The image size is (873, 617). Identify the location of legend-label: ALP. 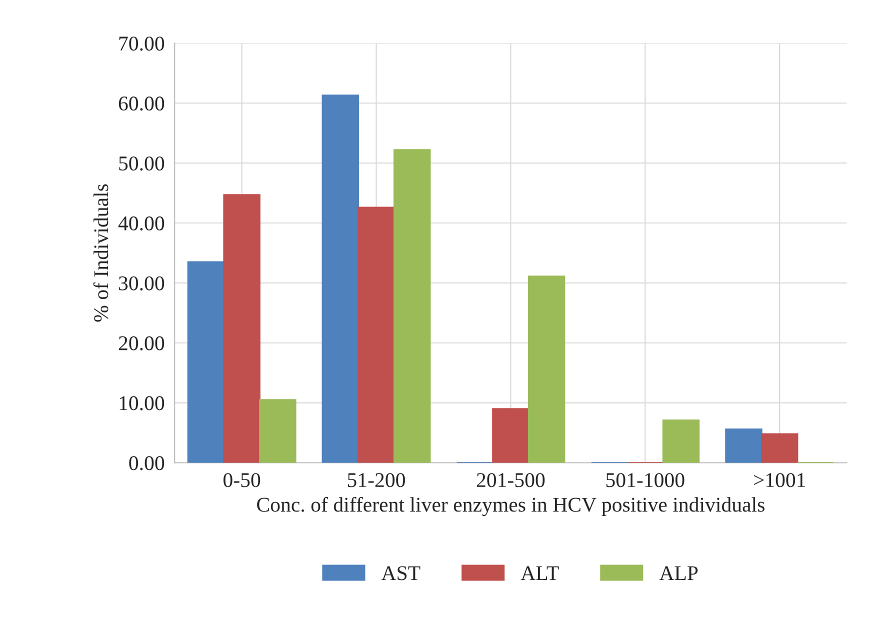
(678, 573).